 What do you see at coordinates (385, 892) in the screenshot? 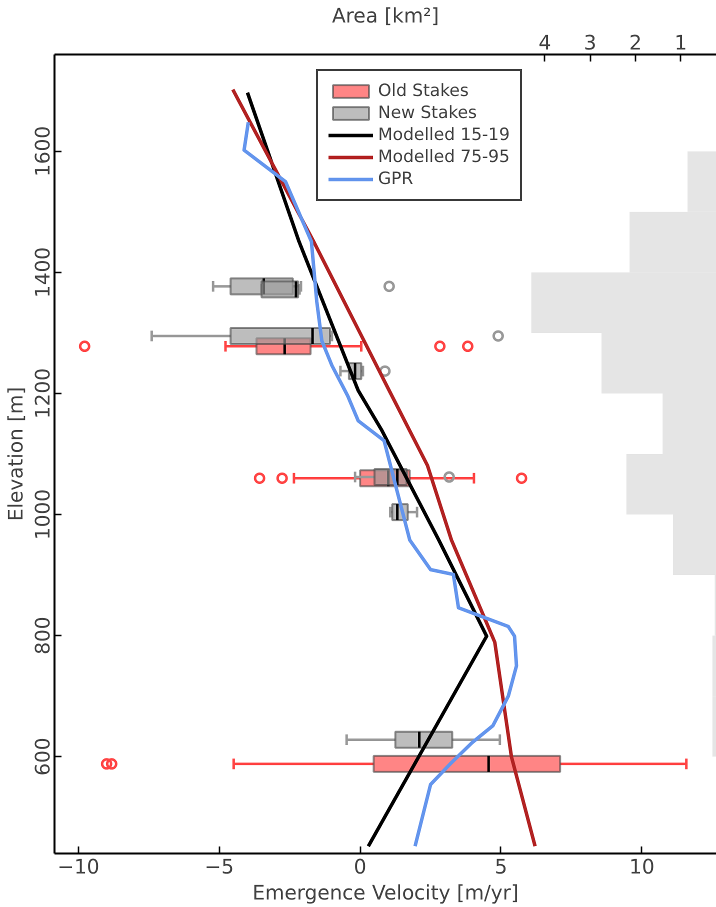
I see `x-axis-title: Emergence Velocity [m/yr]` at bounding box center [385, 892].